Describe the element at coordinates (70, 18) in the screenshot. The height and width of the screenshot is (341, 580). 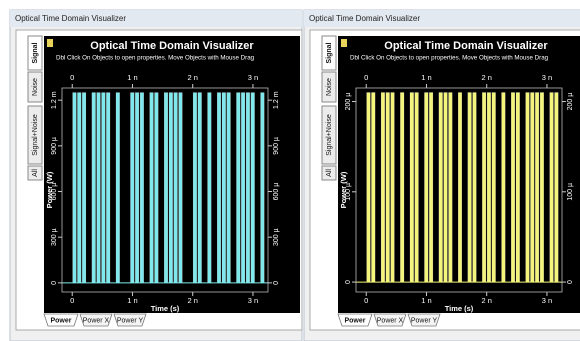
I see `window-title: Optical Time Domain Visualizer` at that location.